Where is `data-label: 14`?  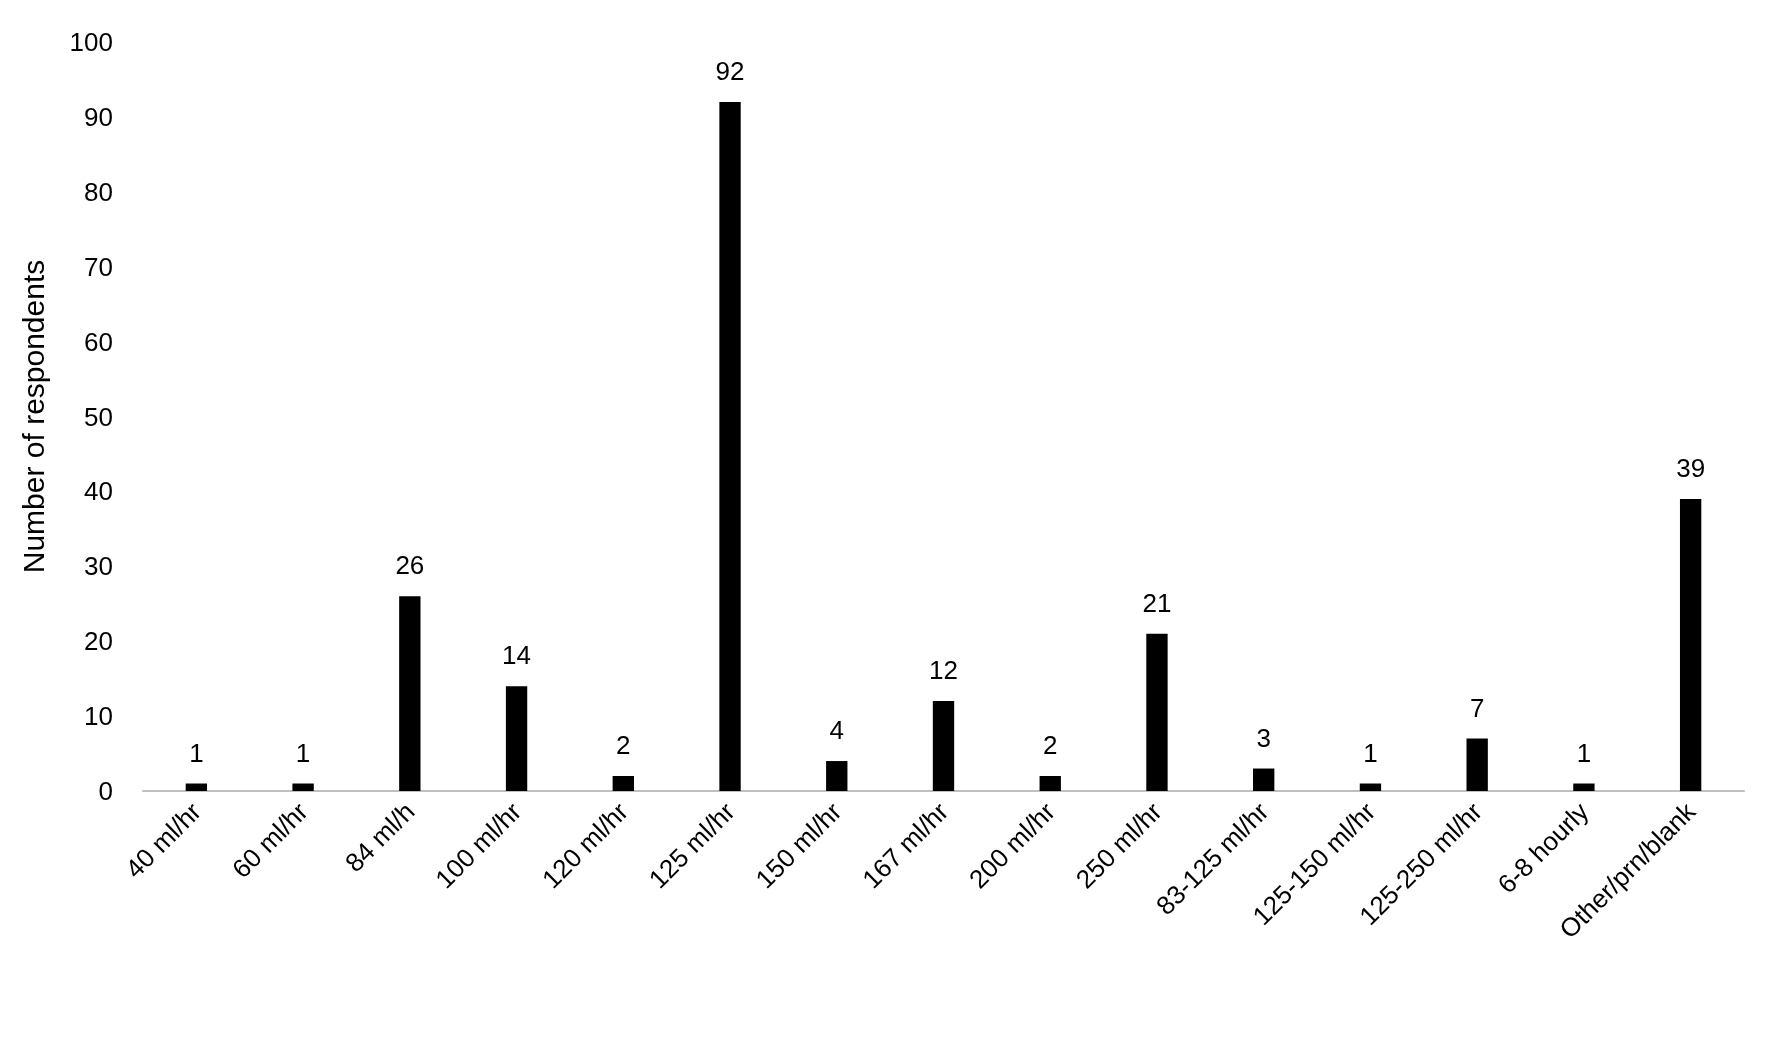 data-label: 14 is located at coordinates (517, 655).